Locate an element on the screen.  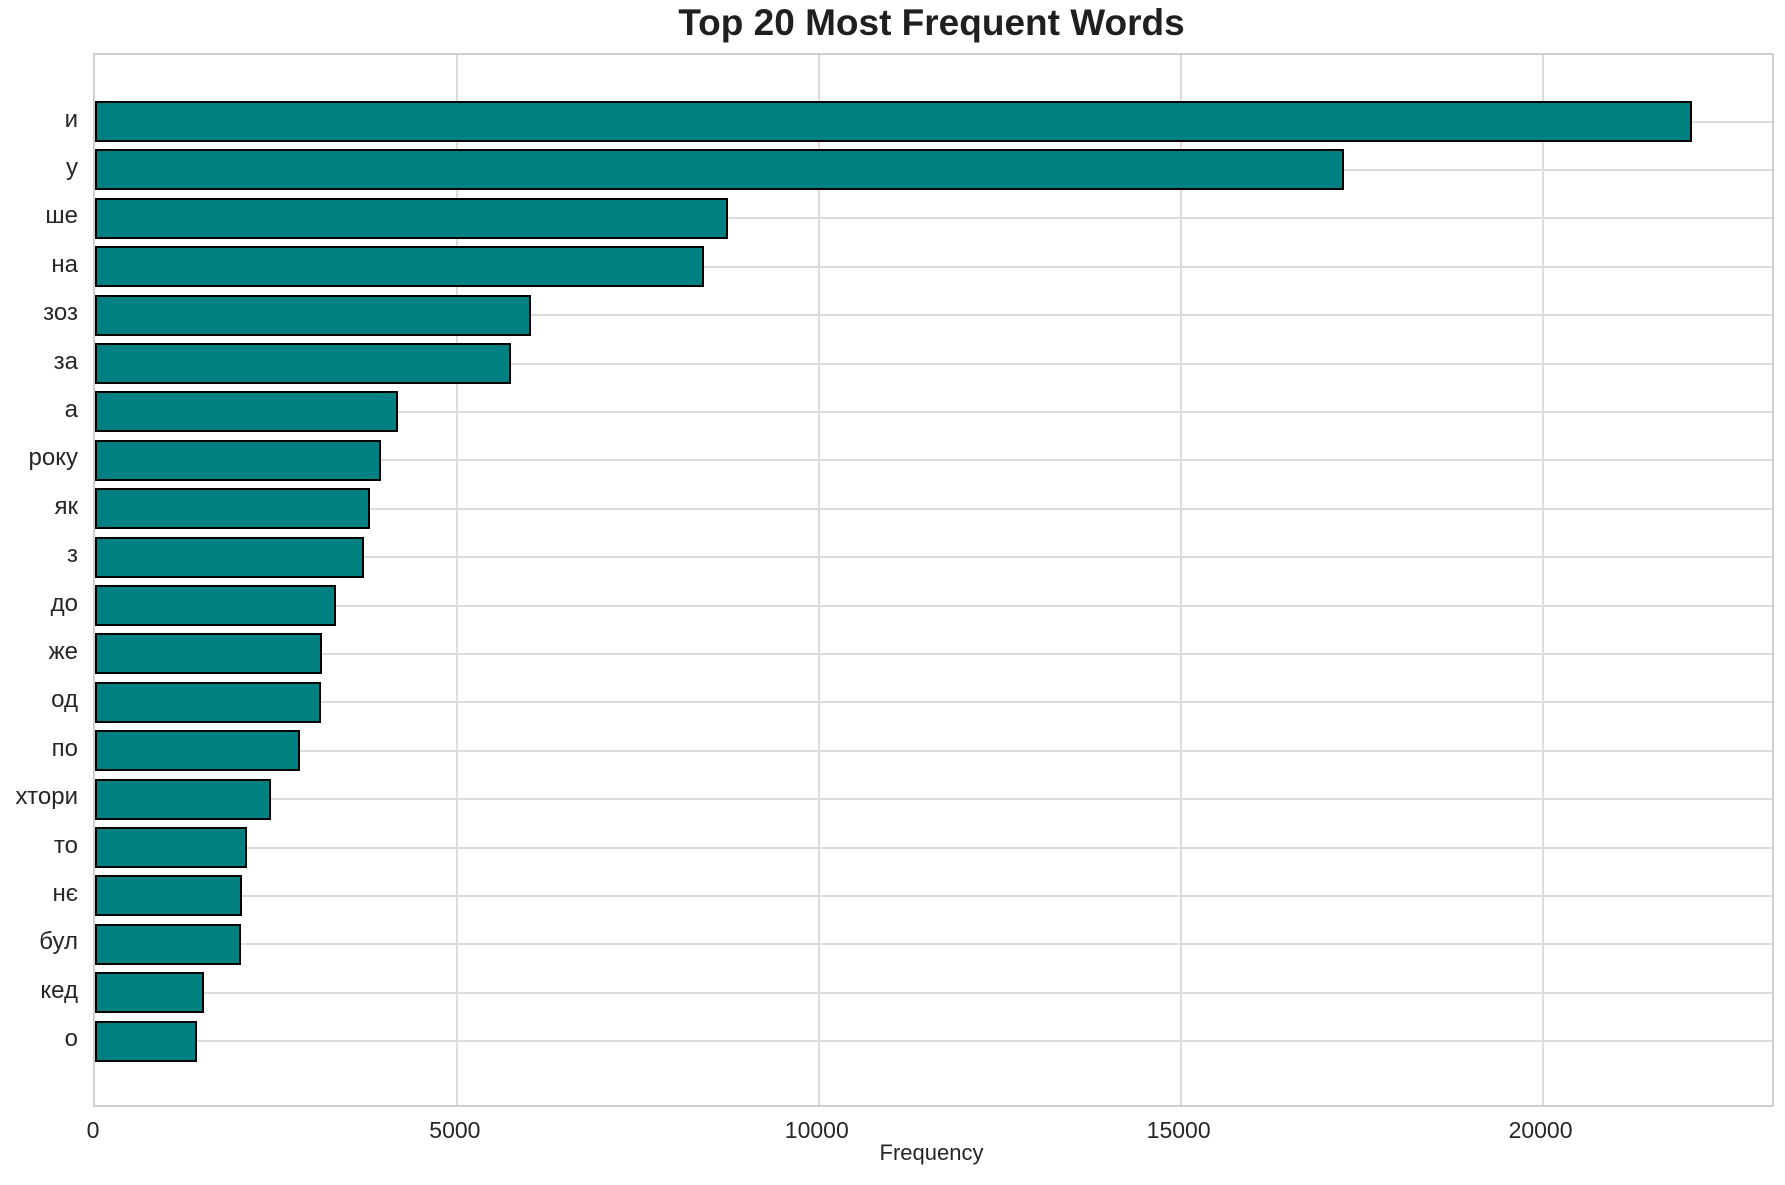
y-tick-label: до is located at coordinates (64, 603).